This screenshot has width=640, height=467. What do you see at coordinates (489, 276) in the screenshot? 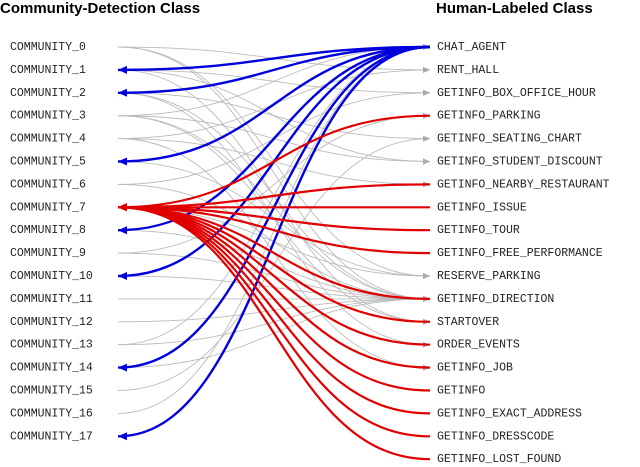
I see `right-node: RESERVE_PARKING` at bounding box center [489, 276].